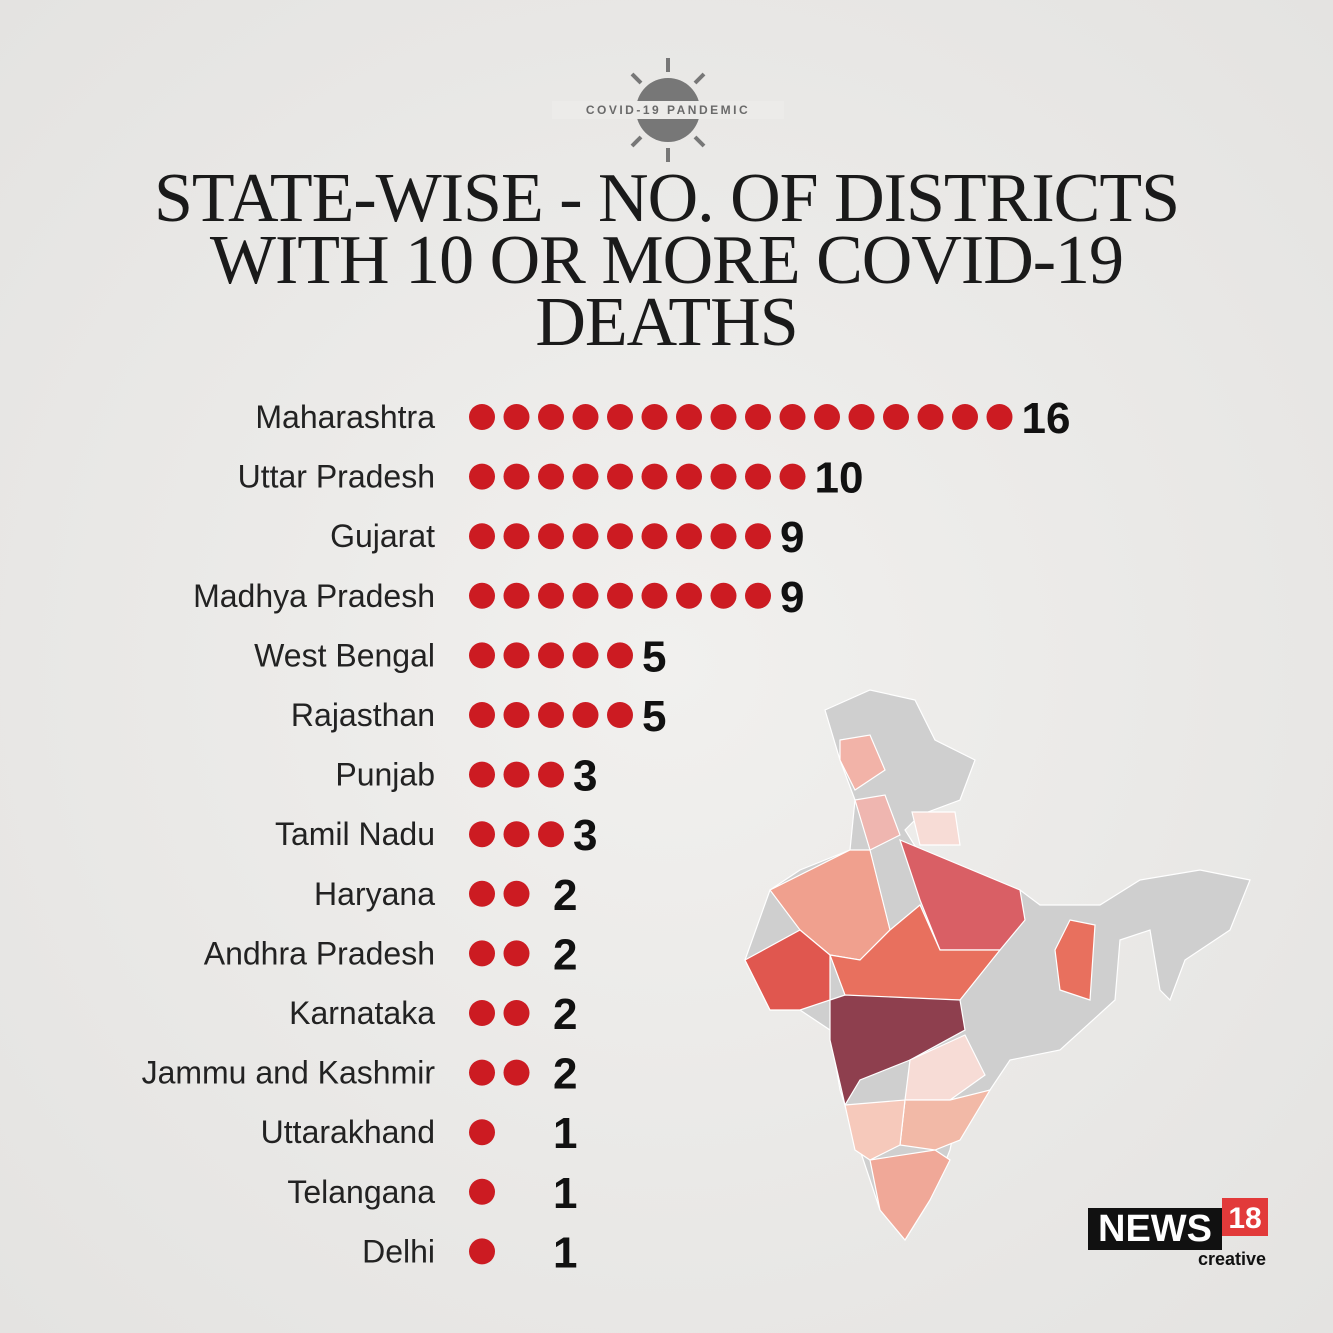  What do you see at coordinates (314, 596) in the screenshot?
I see `category-label: Madhya Pradesh` at bounding box center [314, 596].